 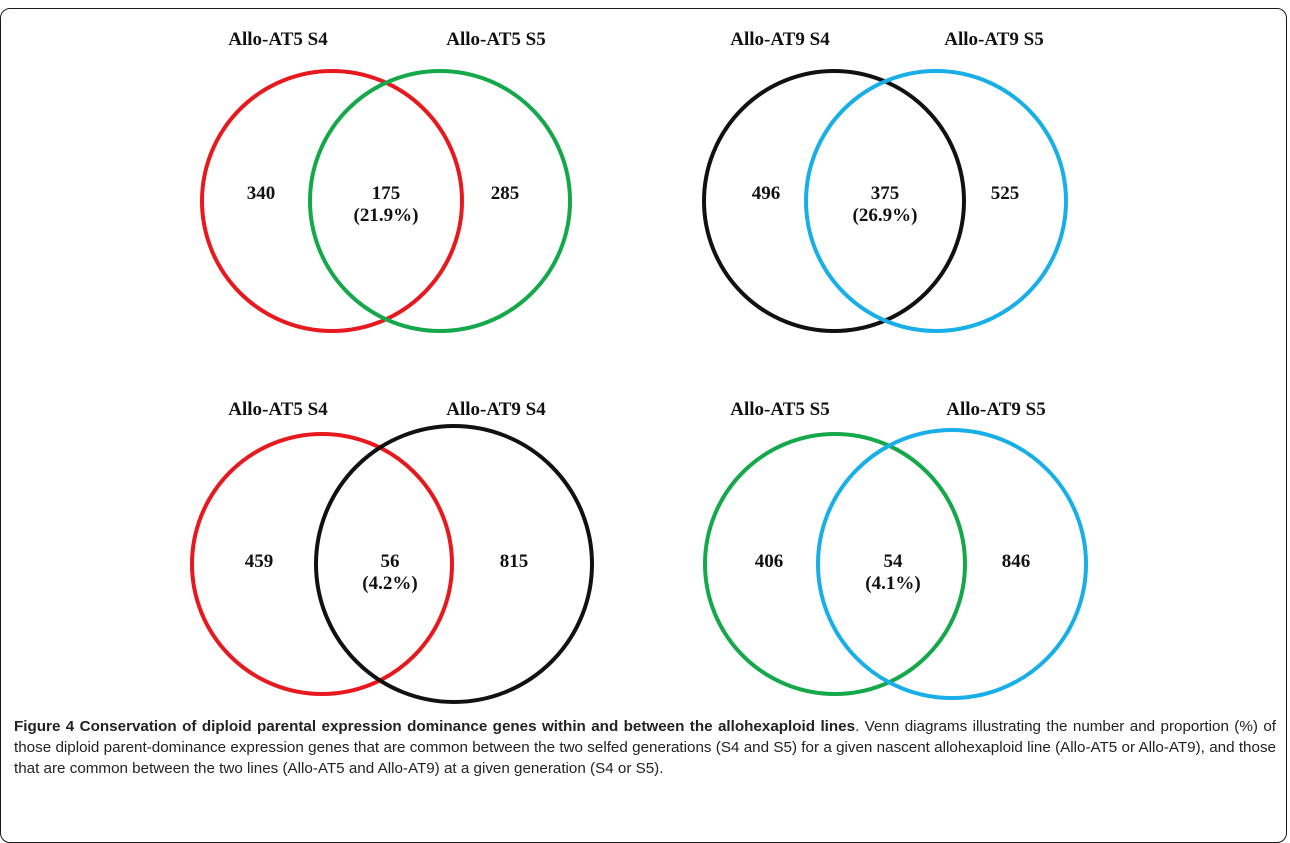 What do you see at coordinates (1016, 561) in the screenshot?
I see `venn-4-right-count: 846` at bounding box center [1016, 561].